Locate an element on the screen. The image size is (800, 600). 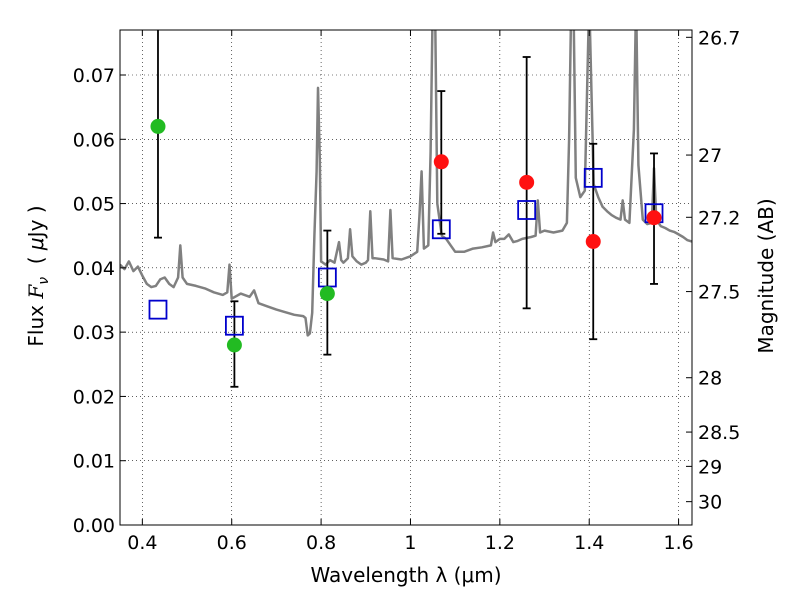
y2-tick-label: 30 is located at coordinates (710, 503).